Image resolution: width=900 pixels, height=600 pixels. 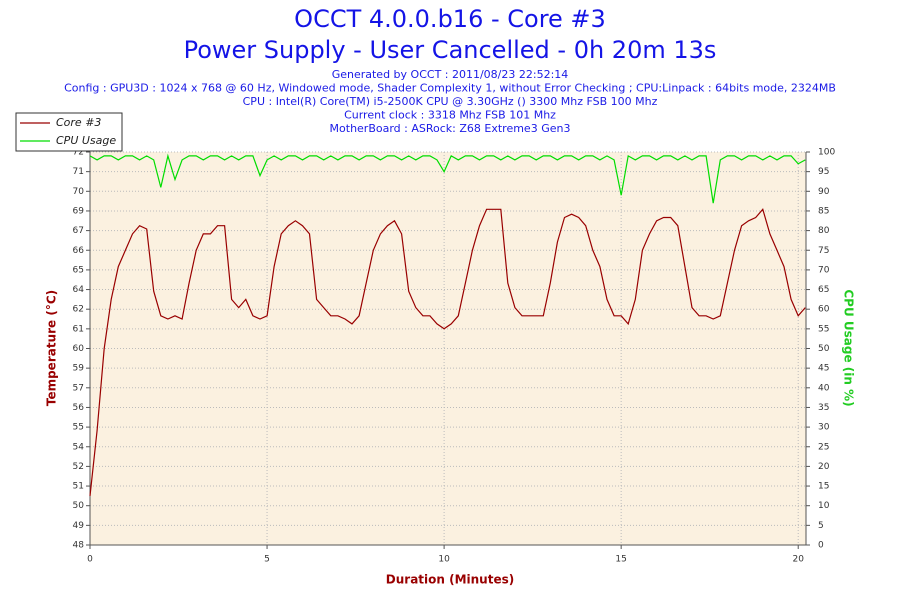 I want to click on y-tick-label: 55, so click(x=78, y=428).